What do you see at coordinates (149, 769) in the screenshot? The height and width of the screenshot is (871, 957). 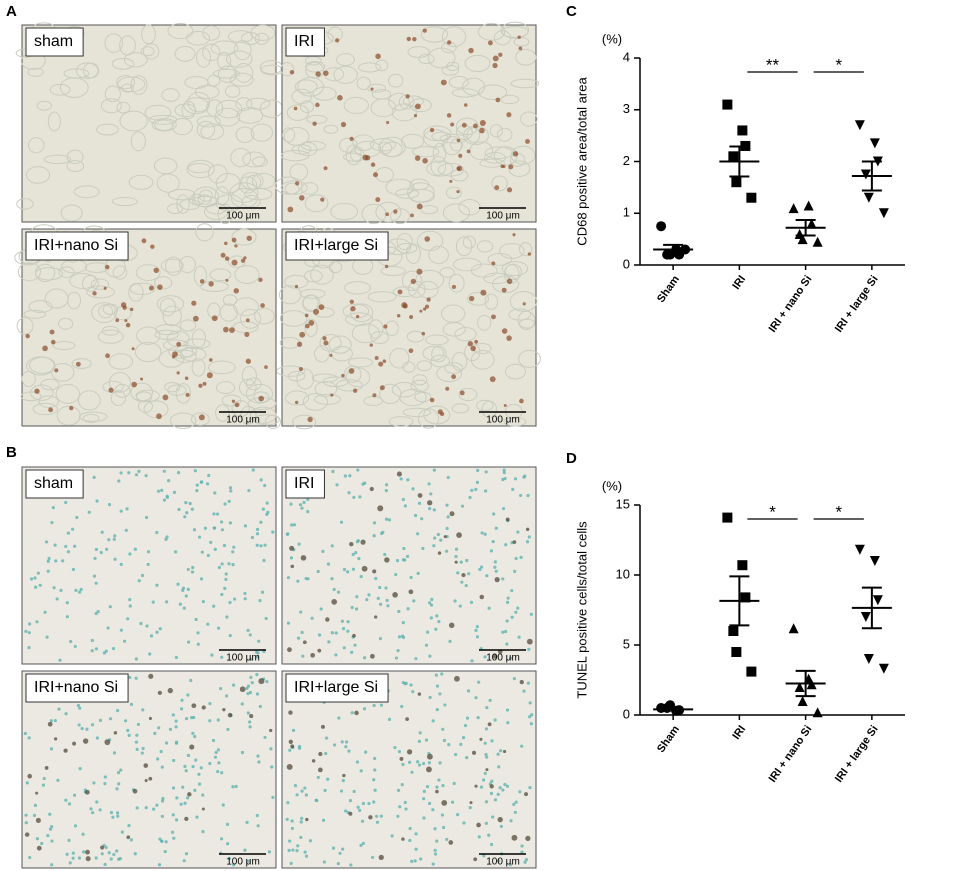 I see `micrograph` at bounding box center [149, 769].